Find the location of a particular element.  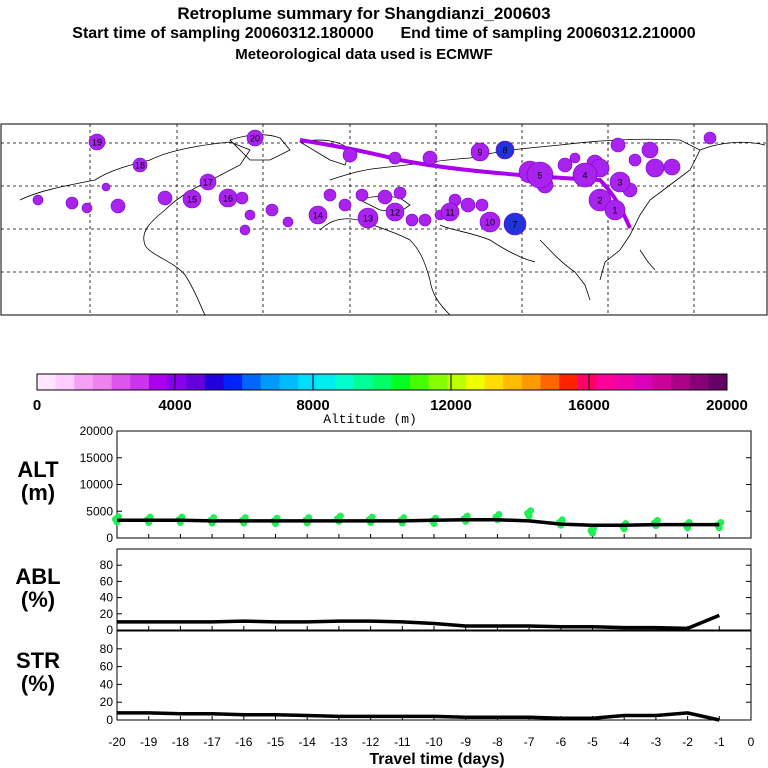

colorbar-label: Altitude (m) is located at coordinates (370, 419).